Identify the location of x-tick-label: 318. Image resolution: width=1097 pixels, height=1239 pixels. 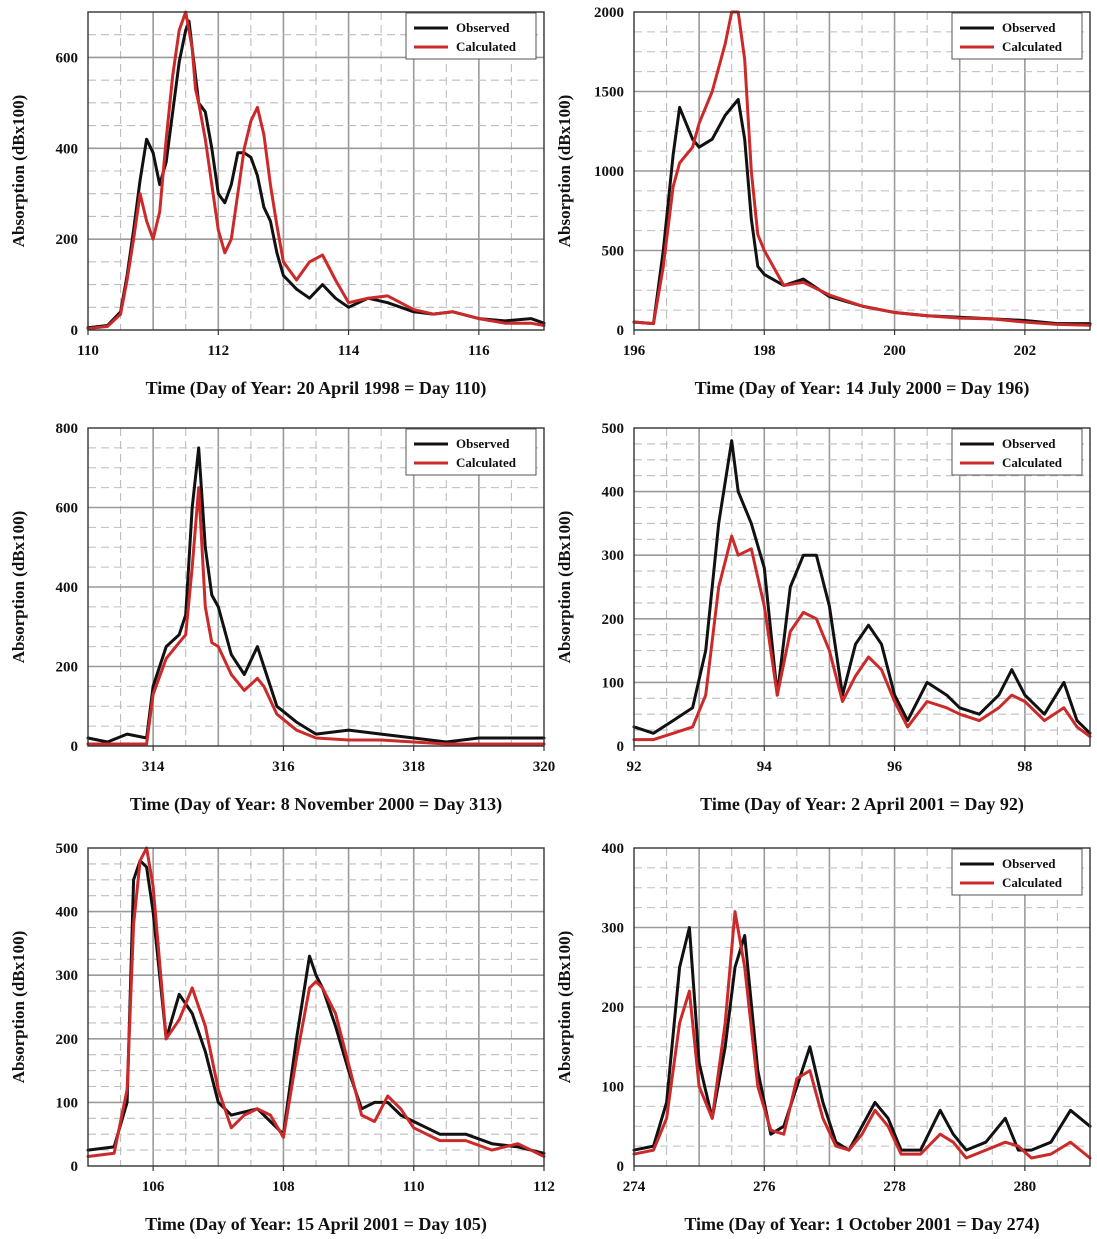
(413, 767).